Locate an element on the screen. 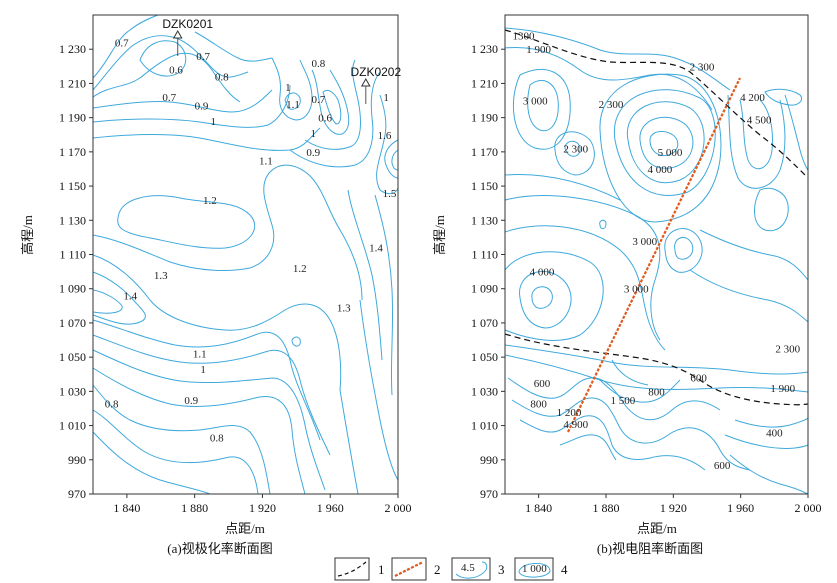 The image size is (837, 583). legend-swatch-boundary is located at coordinates (352, 569).